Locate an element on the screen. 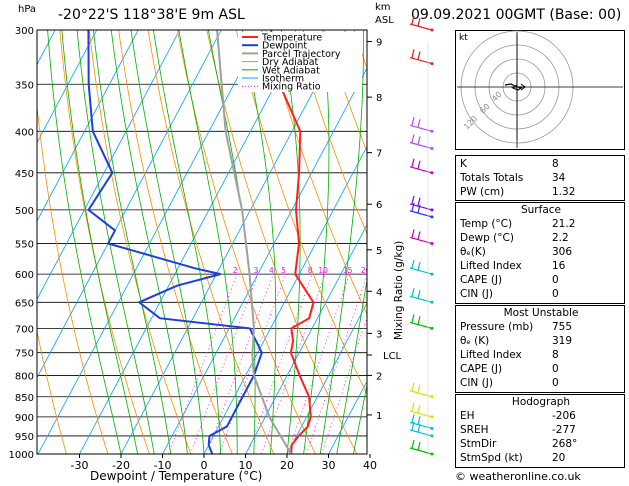 This screenshot has width=629, height=486. legend-label: Isotherm is located at coordinates (283, 79).